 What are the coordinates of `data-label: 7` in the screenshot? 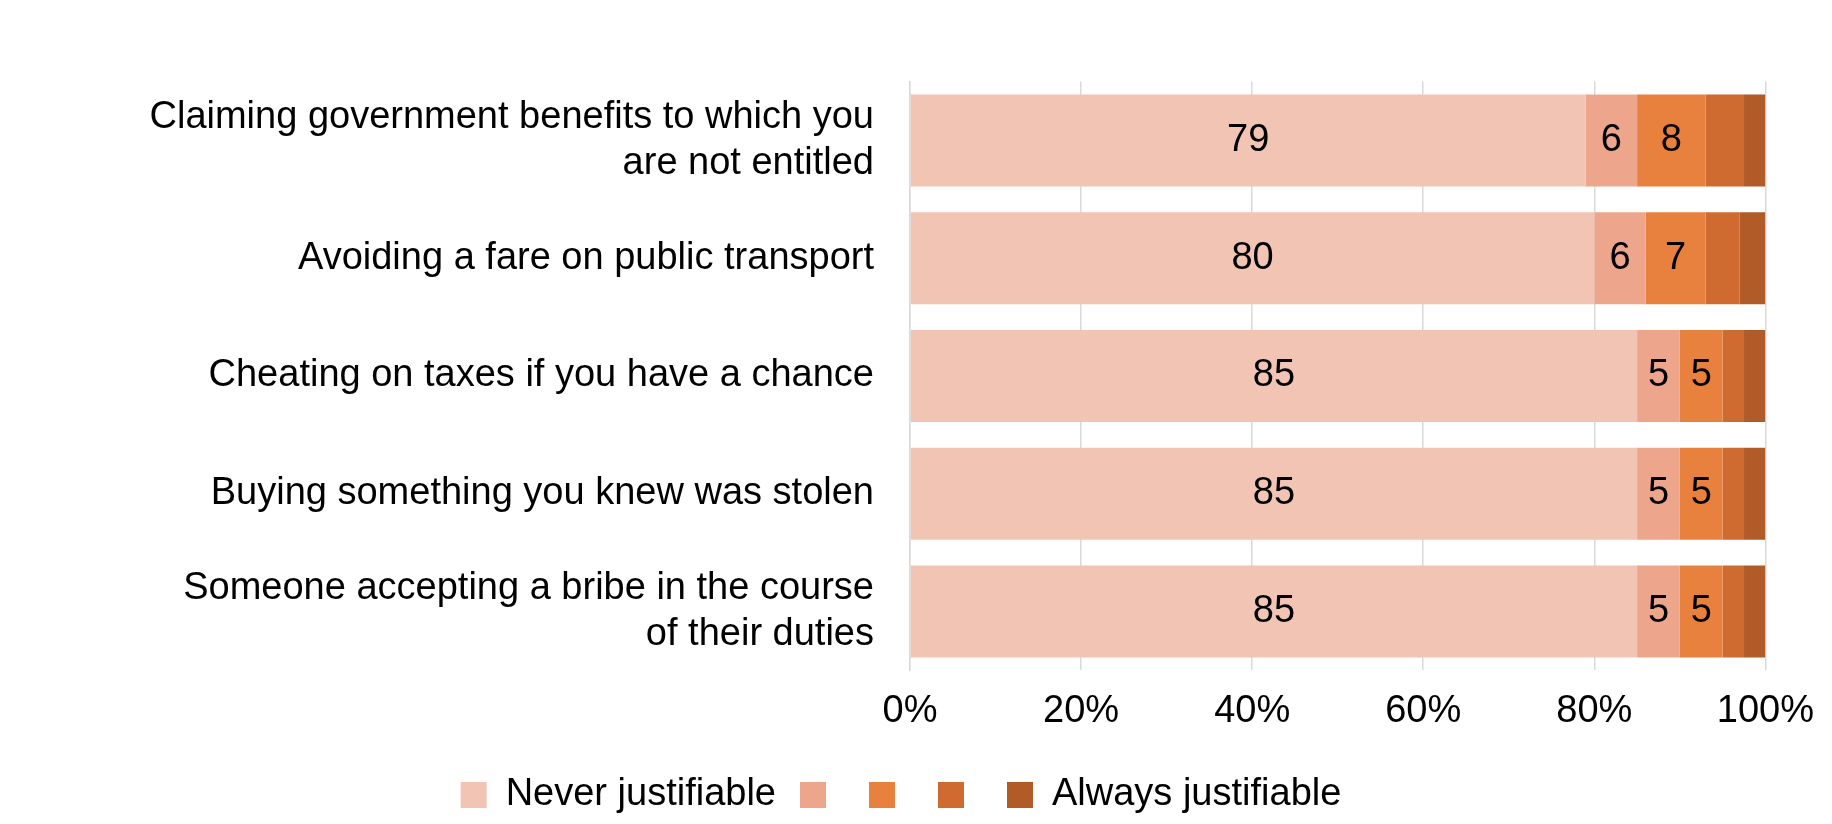 It's located at (1676, 255).